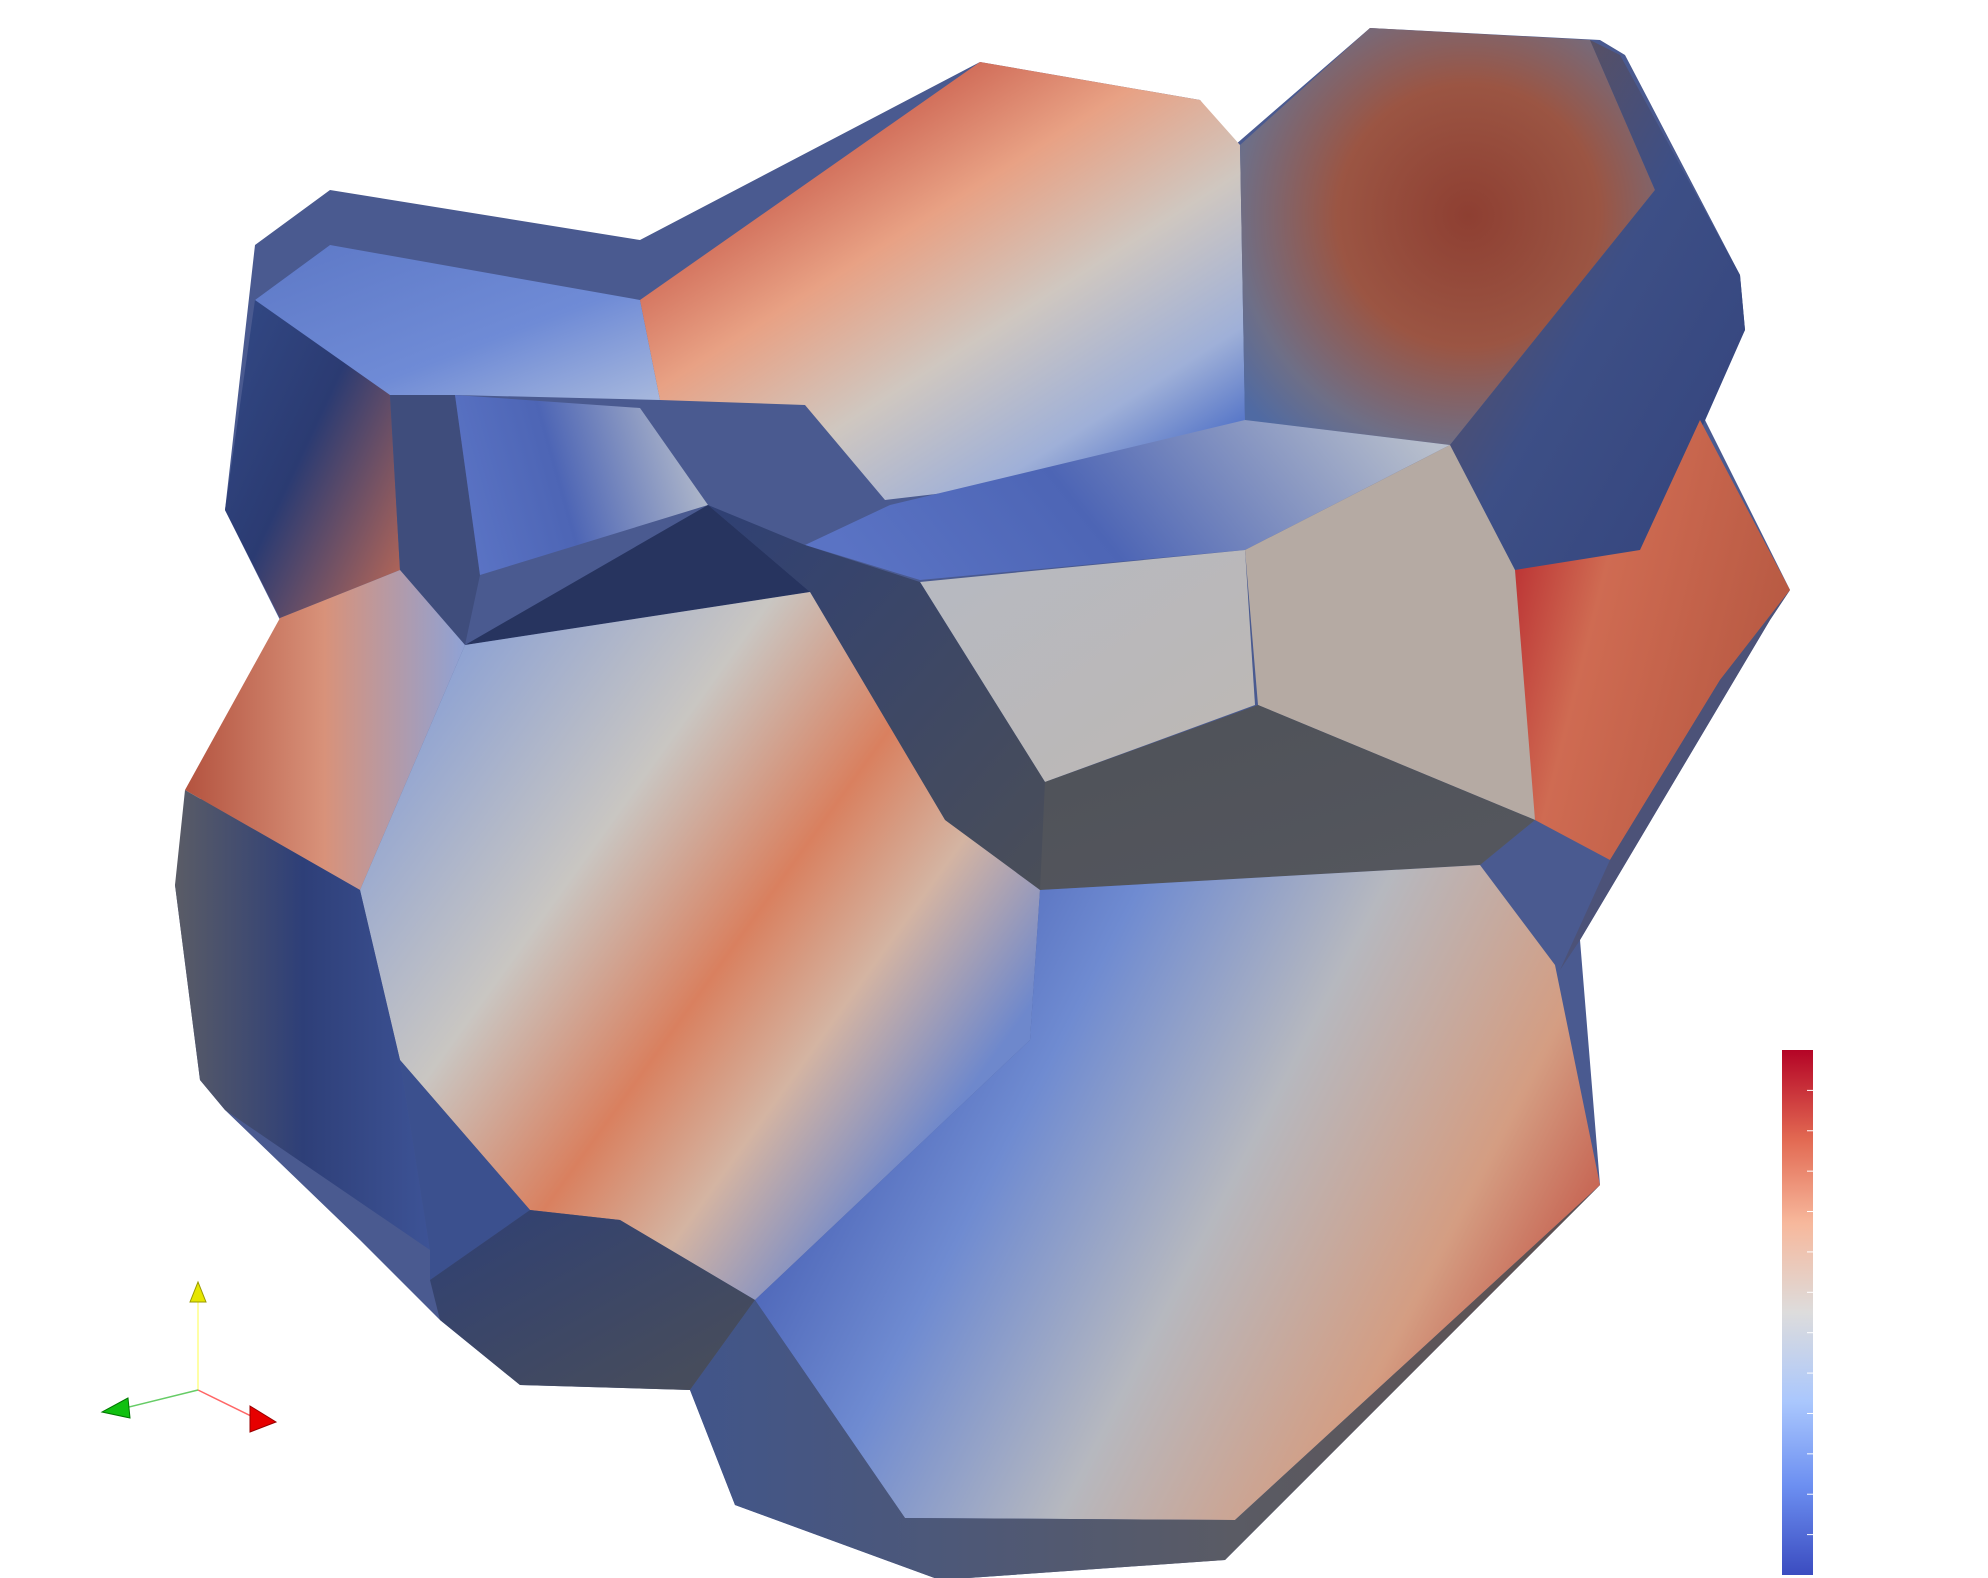 The width and height of the screenshot is (1988, 1578). Describe the element at coordinates (457, 322) in the screenshot. I see `grain-face-top-left` at that location.